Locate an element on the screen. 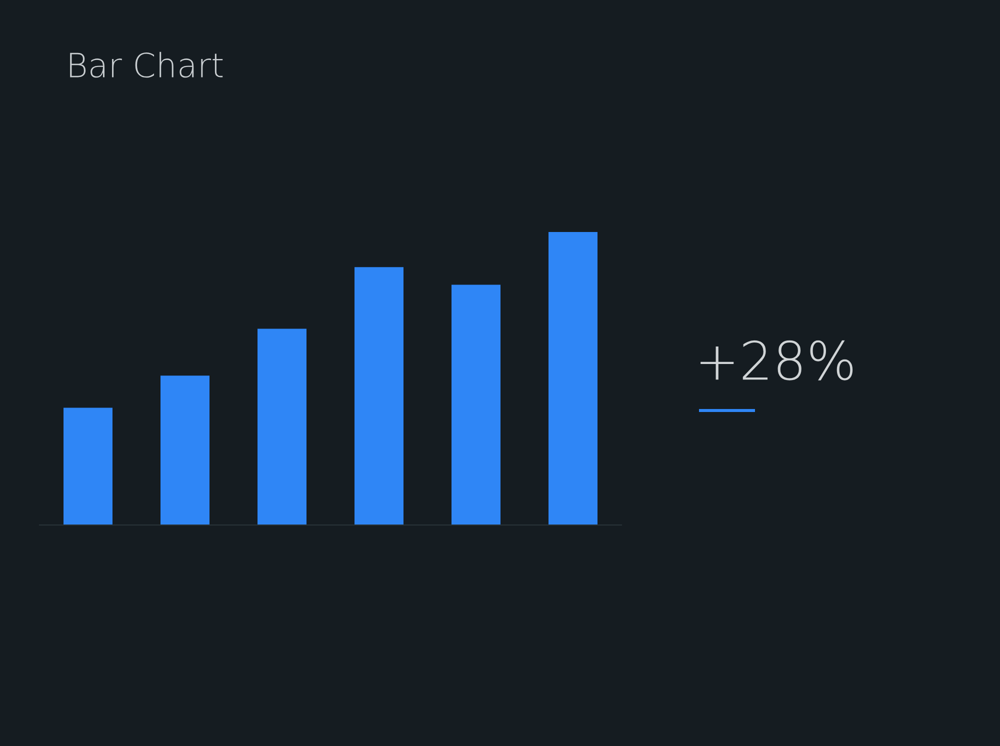 This screenshot has height=746, width=1000. text: +28% is located at coordinates (776, 360).